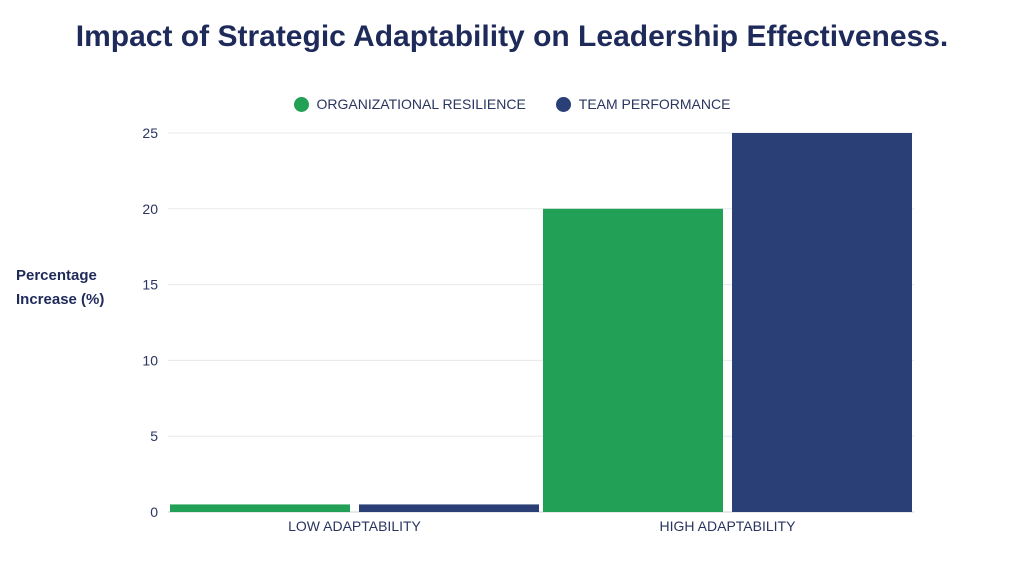  What do you see at coordinates (154, 436) in the screenshot?
I see `y-tick-label: 5` at bounding box center [154, 436].